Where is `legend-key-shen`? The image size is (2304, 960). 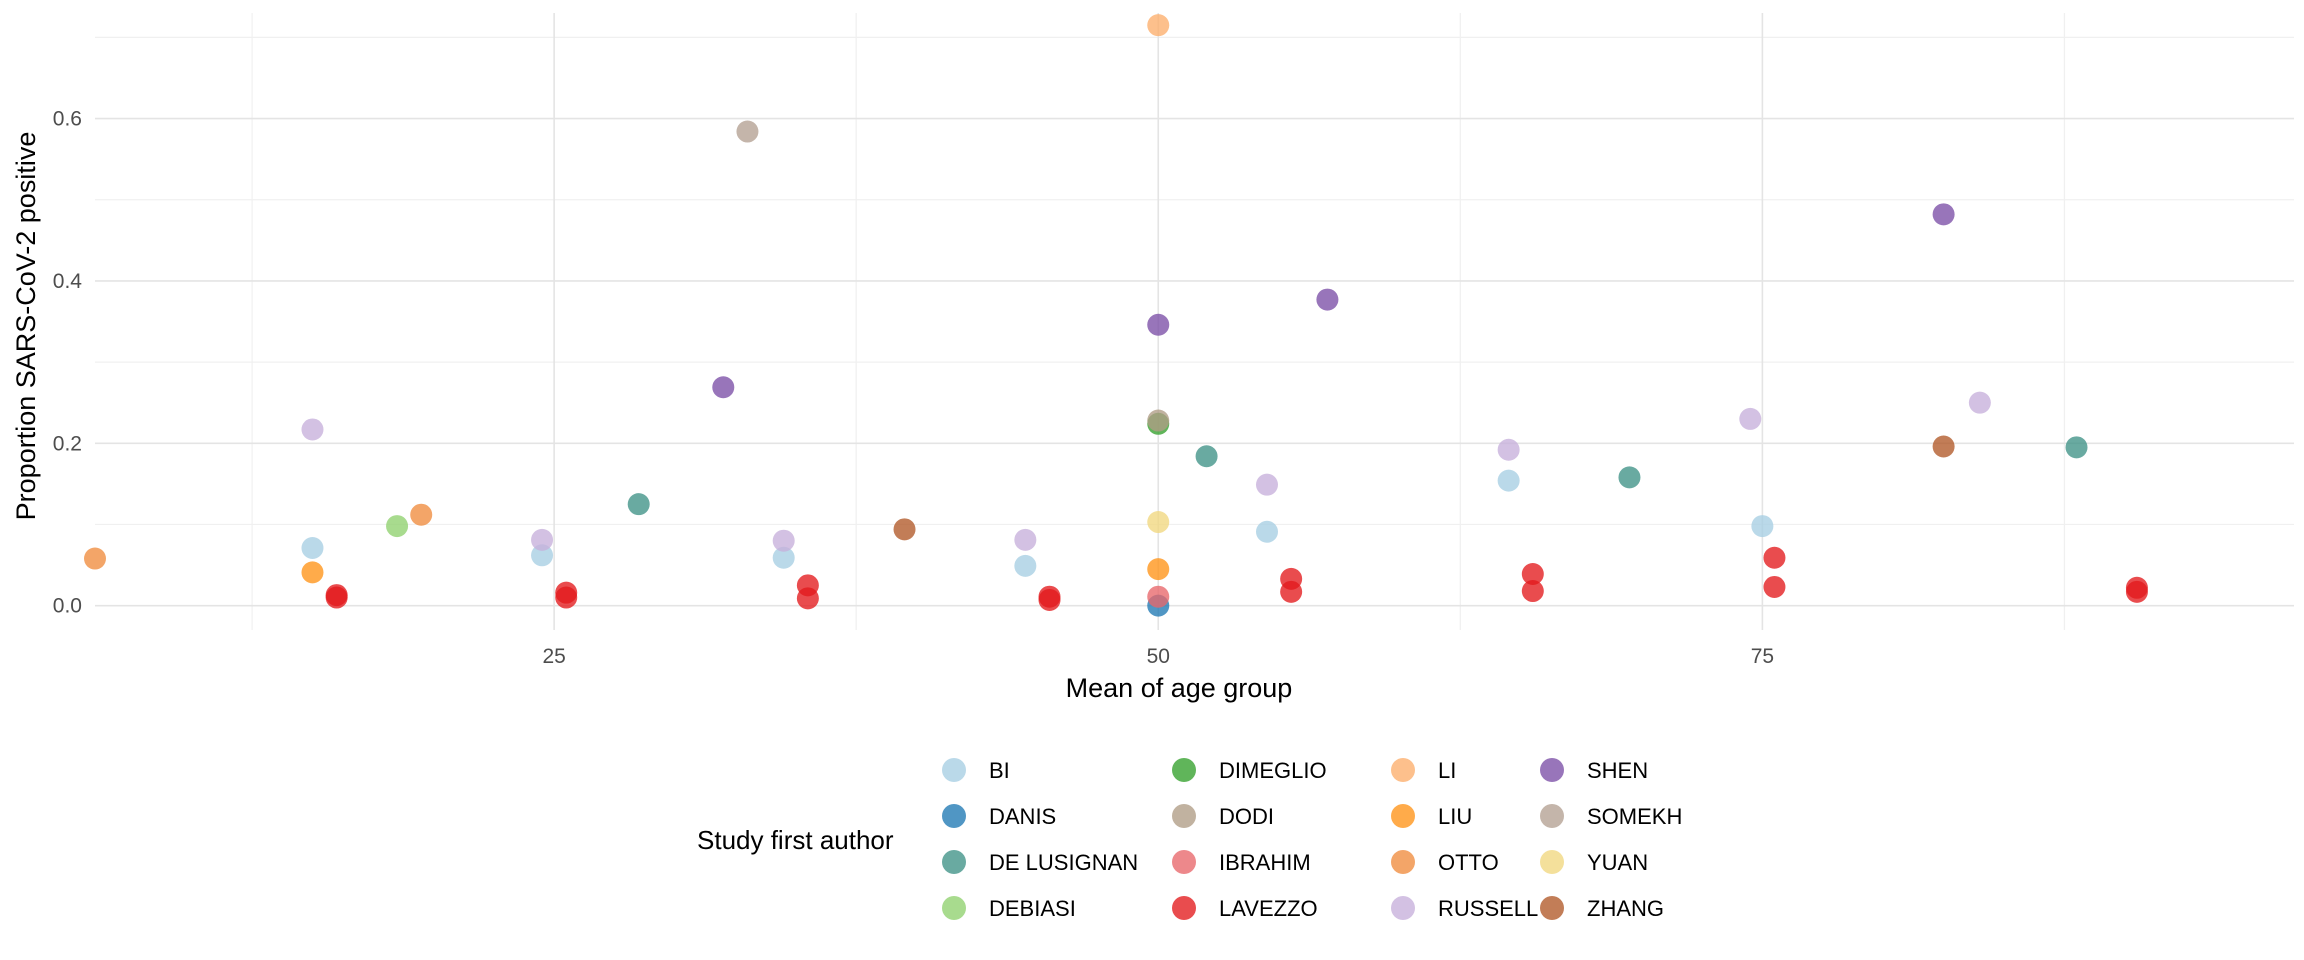 legend-key-shen is located at coordinates (1552, 770).